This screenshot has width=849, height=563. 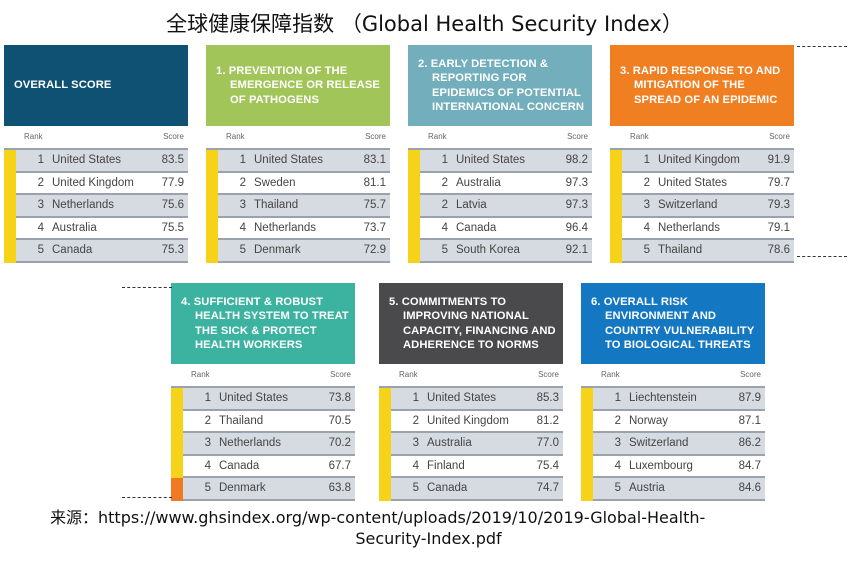 I want to click on country-cell: Sweden, so click(x=275, y=182).